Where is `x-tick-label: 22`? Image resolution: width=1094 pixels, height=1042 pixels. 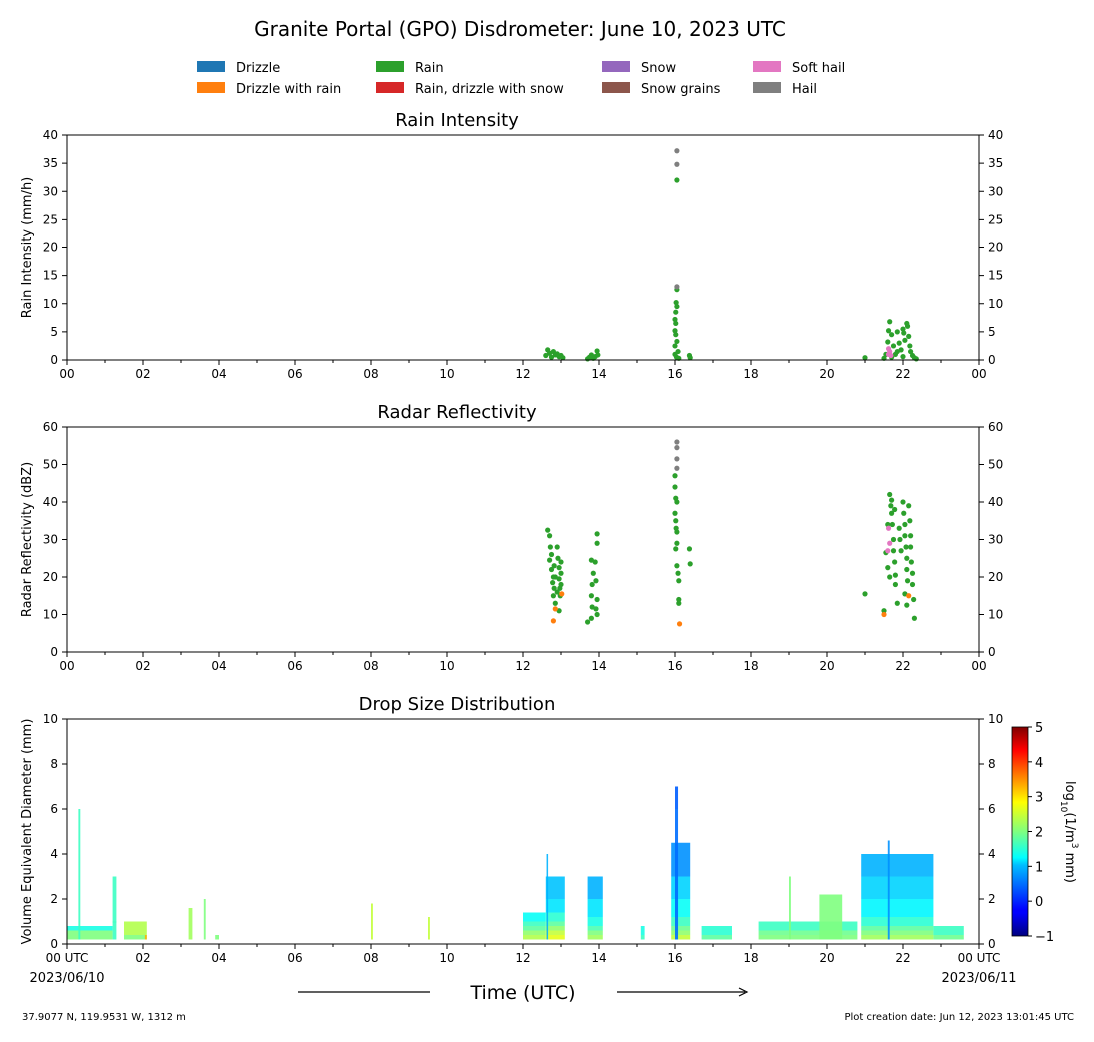
x-tick-label: 22 is located at coordinates (902, 958).